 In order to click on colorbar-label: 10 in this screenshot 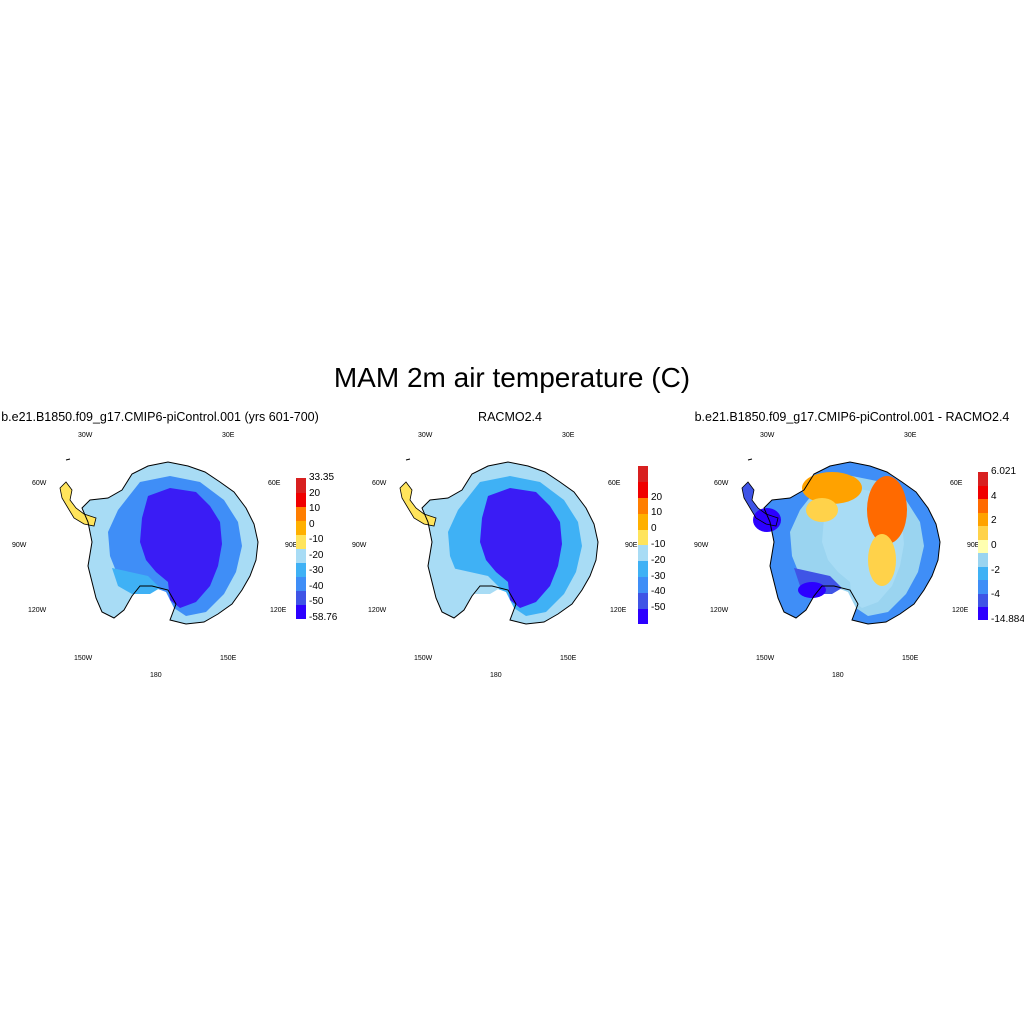, I will do `click(315, 509)`.